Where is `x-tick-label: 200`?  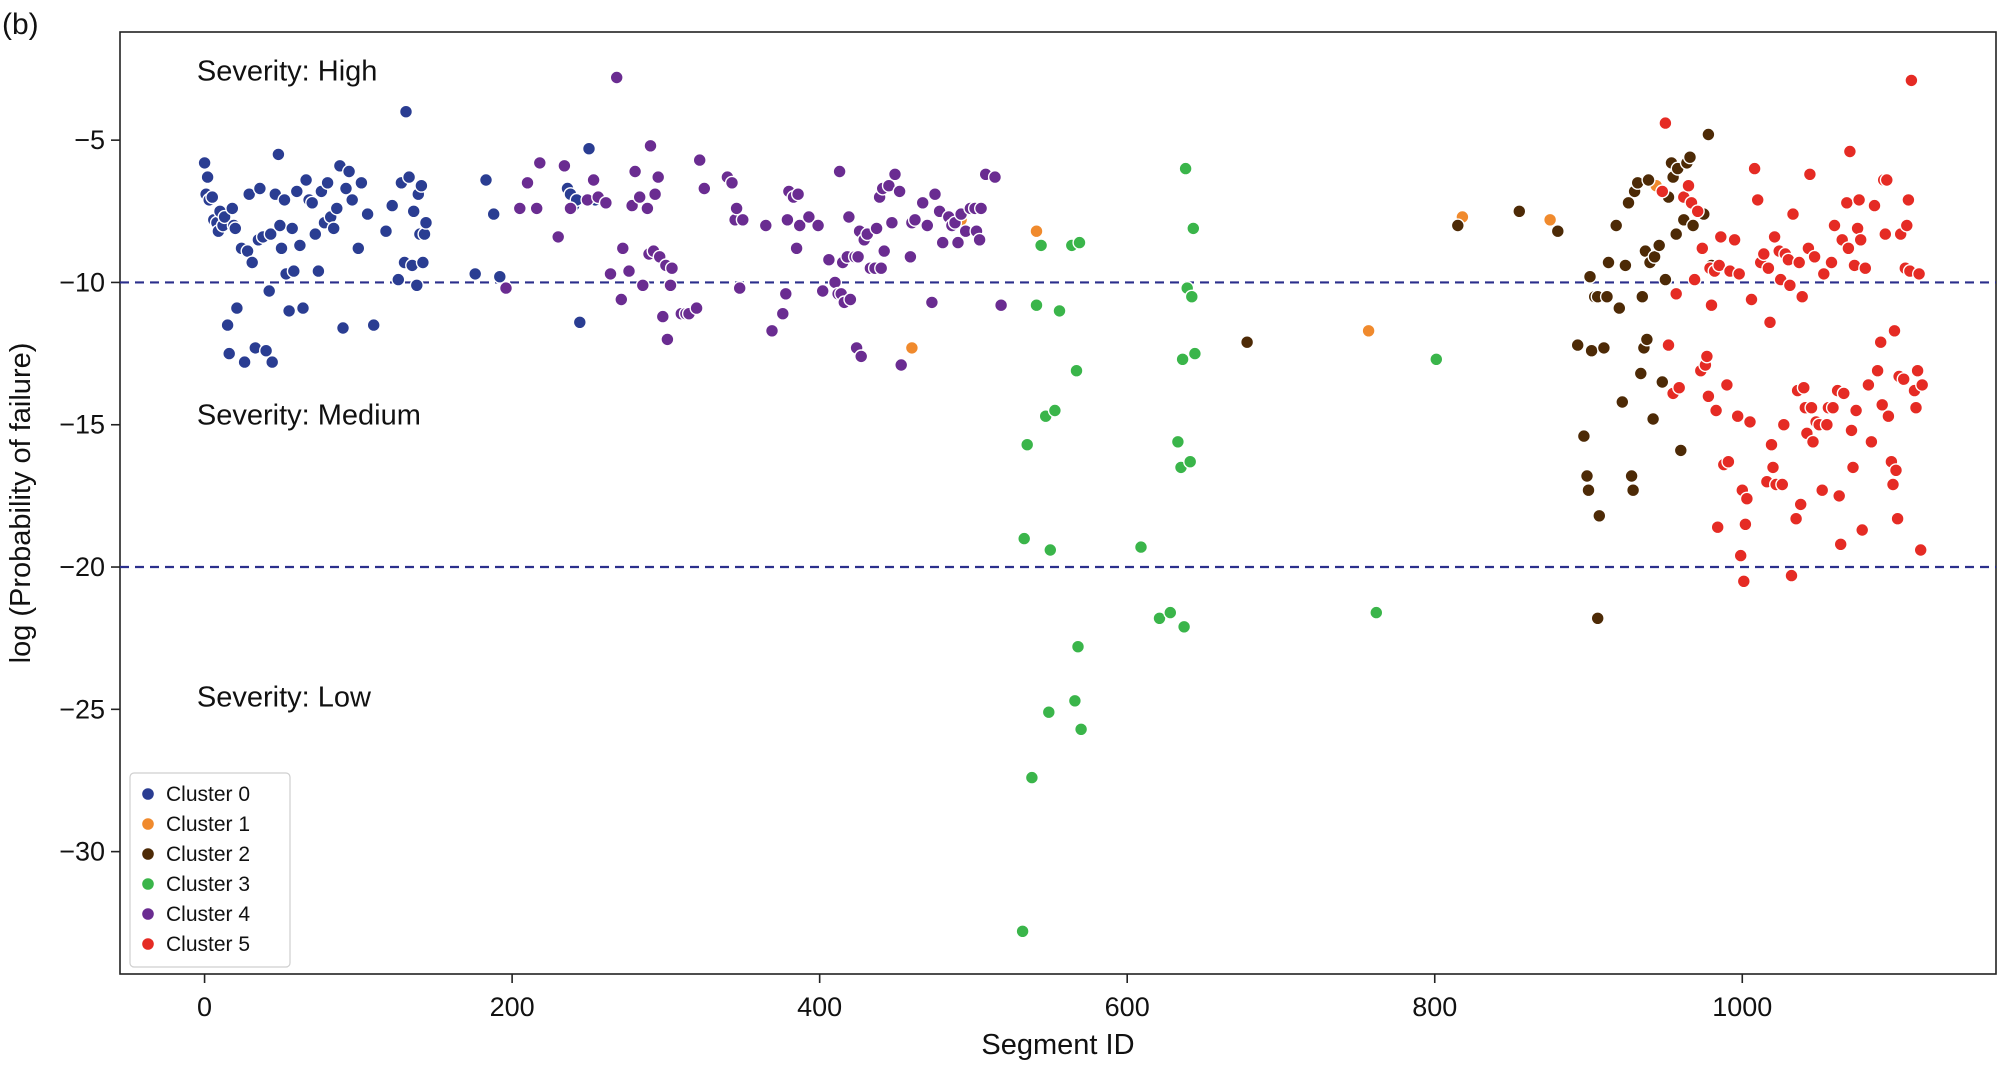
x-tick-label: 200 is located at coordinates (512, 1007).